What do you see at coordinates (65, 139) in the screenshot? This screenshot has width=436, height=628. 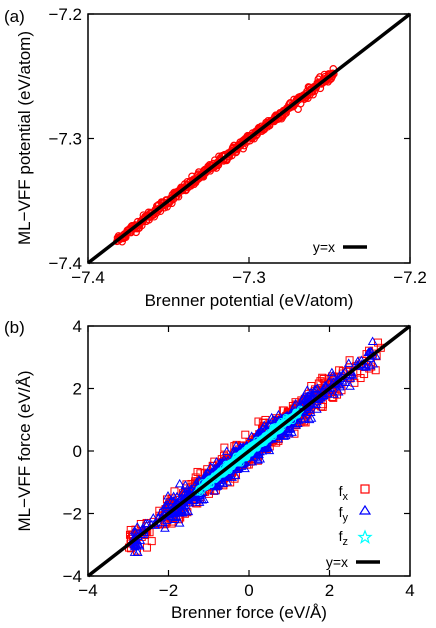 I see `y-tick-label: −7.3` at bounding box center [65, 139].